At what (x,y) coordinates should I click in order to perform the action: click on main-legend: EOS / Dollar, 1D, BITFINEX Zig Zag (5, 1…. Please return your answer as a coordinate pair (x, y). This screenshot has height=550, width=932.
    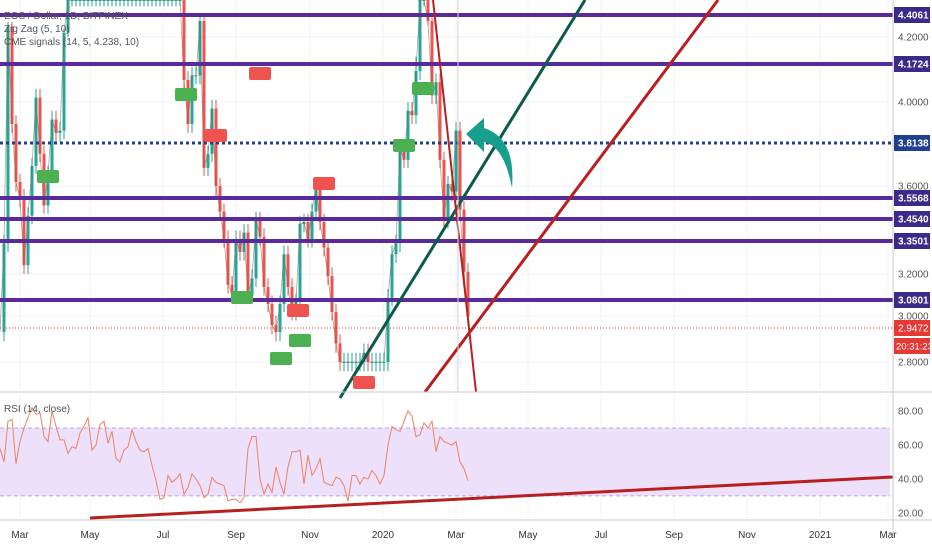
    Looking at the image, I should click on (71, 29).